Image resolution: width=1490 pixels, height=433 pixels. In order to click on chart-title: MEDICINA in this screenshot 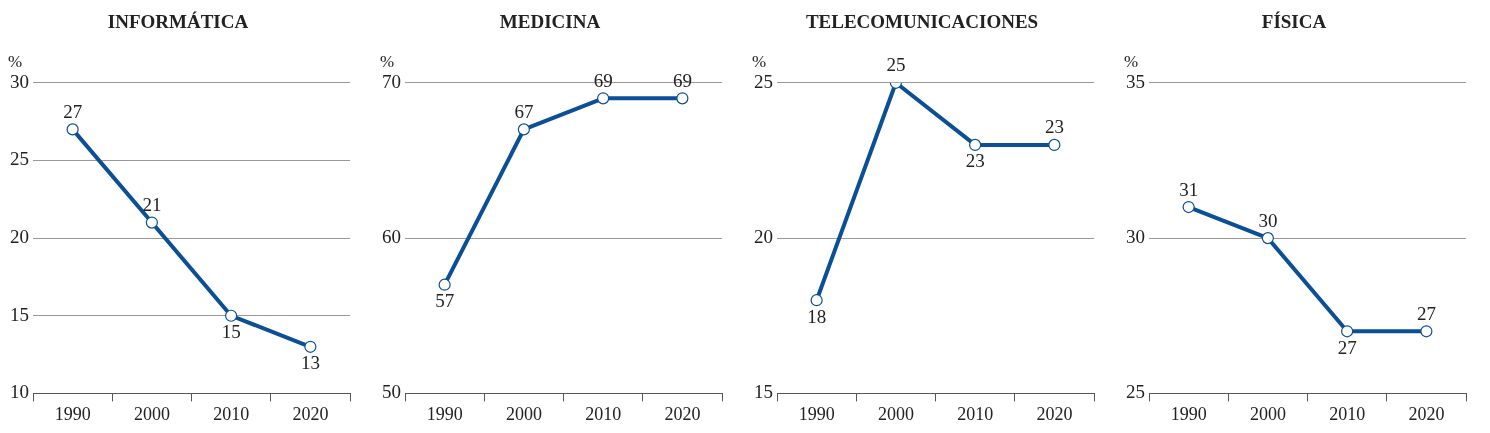, I will do `click(550, 22)`.